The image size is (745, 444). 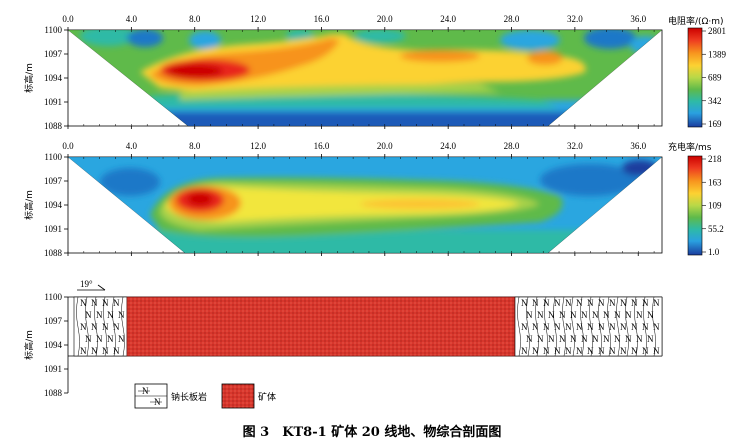 I want to click on resistivity-x-tick-label: 4.0, so click(x=132, y=19).